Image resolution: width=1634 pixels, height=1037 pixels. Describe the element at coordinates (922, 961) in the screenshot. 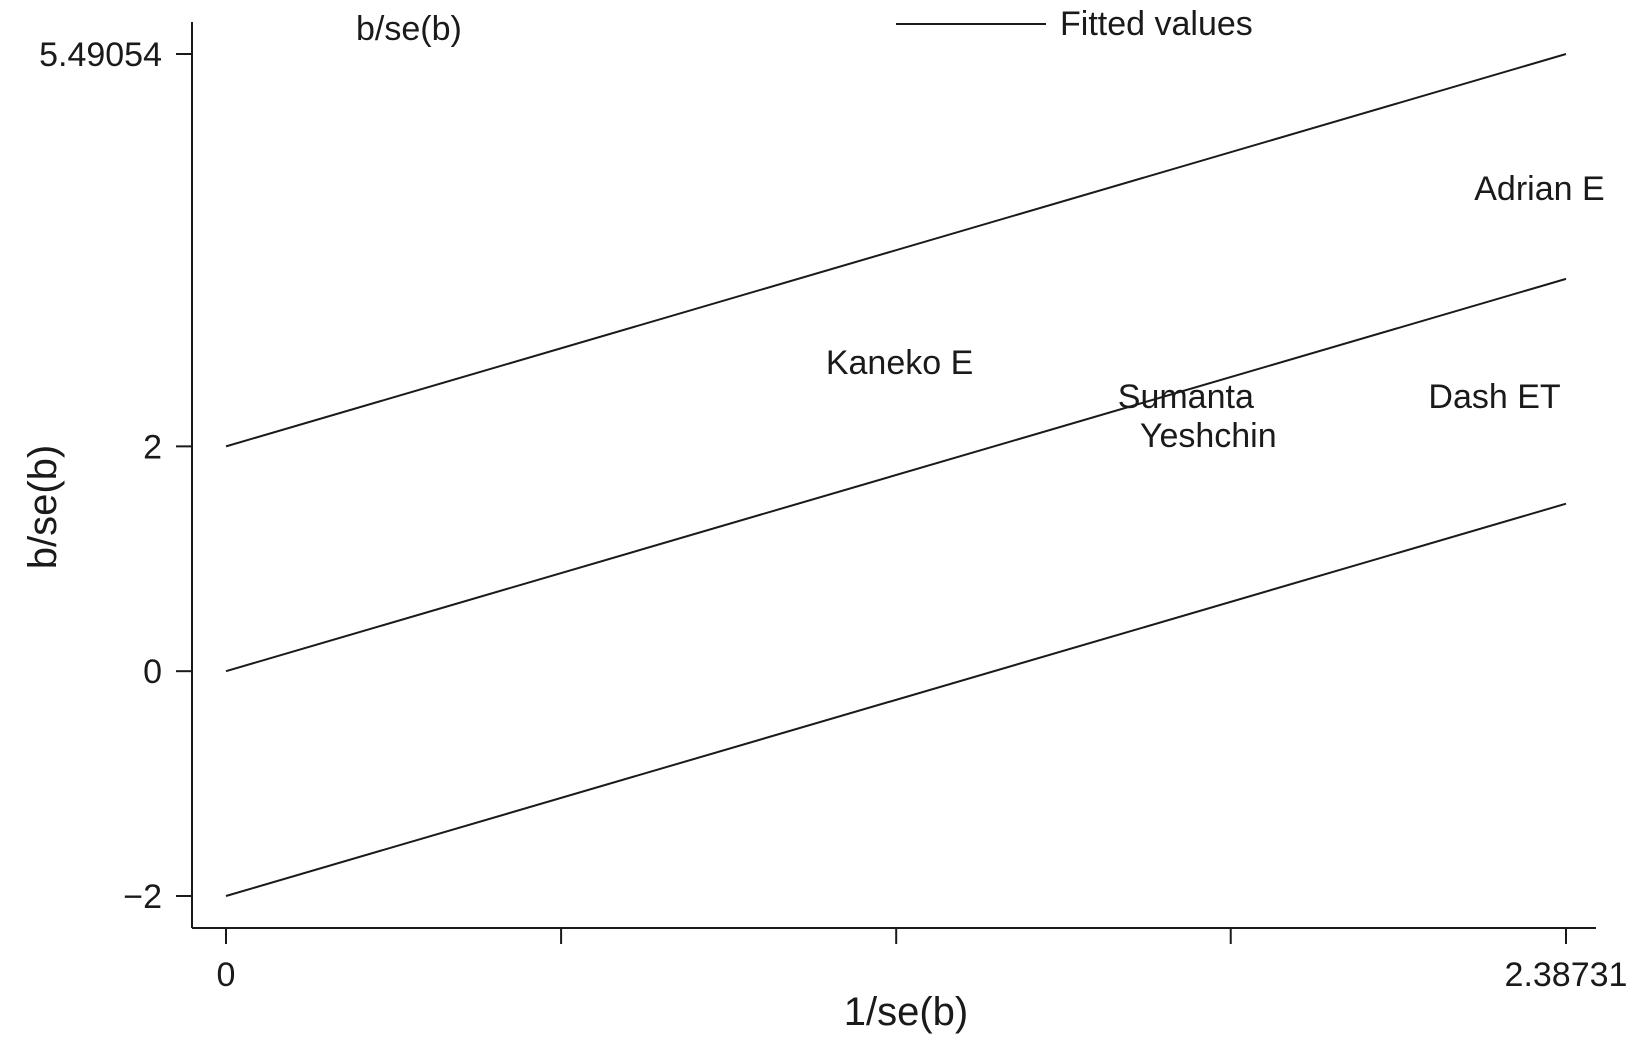

I see `x-axis-ticks: 0 2.38731` at that location.